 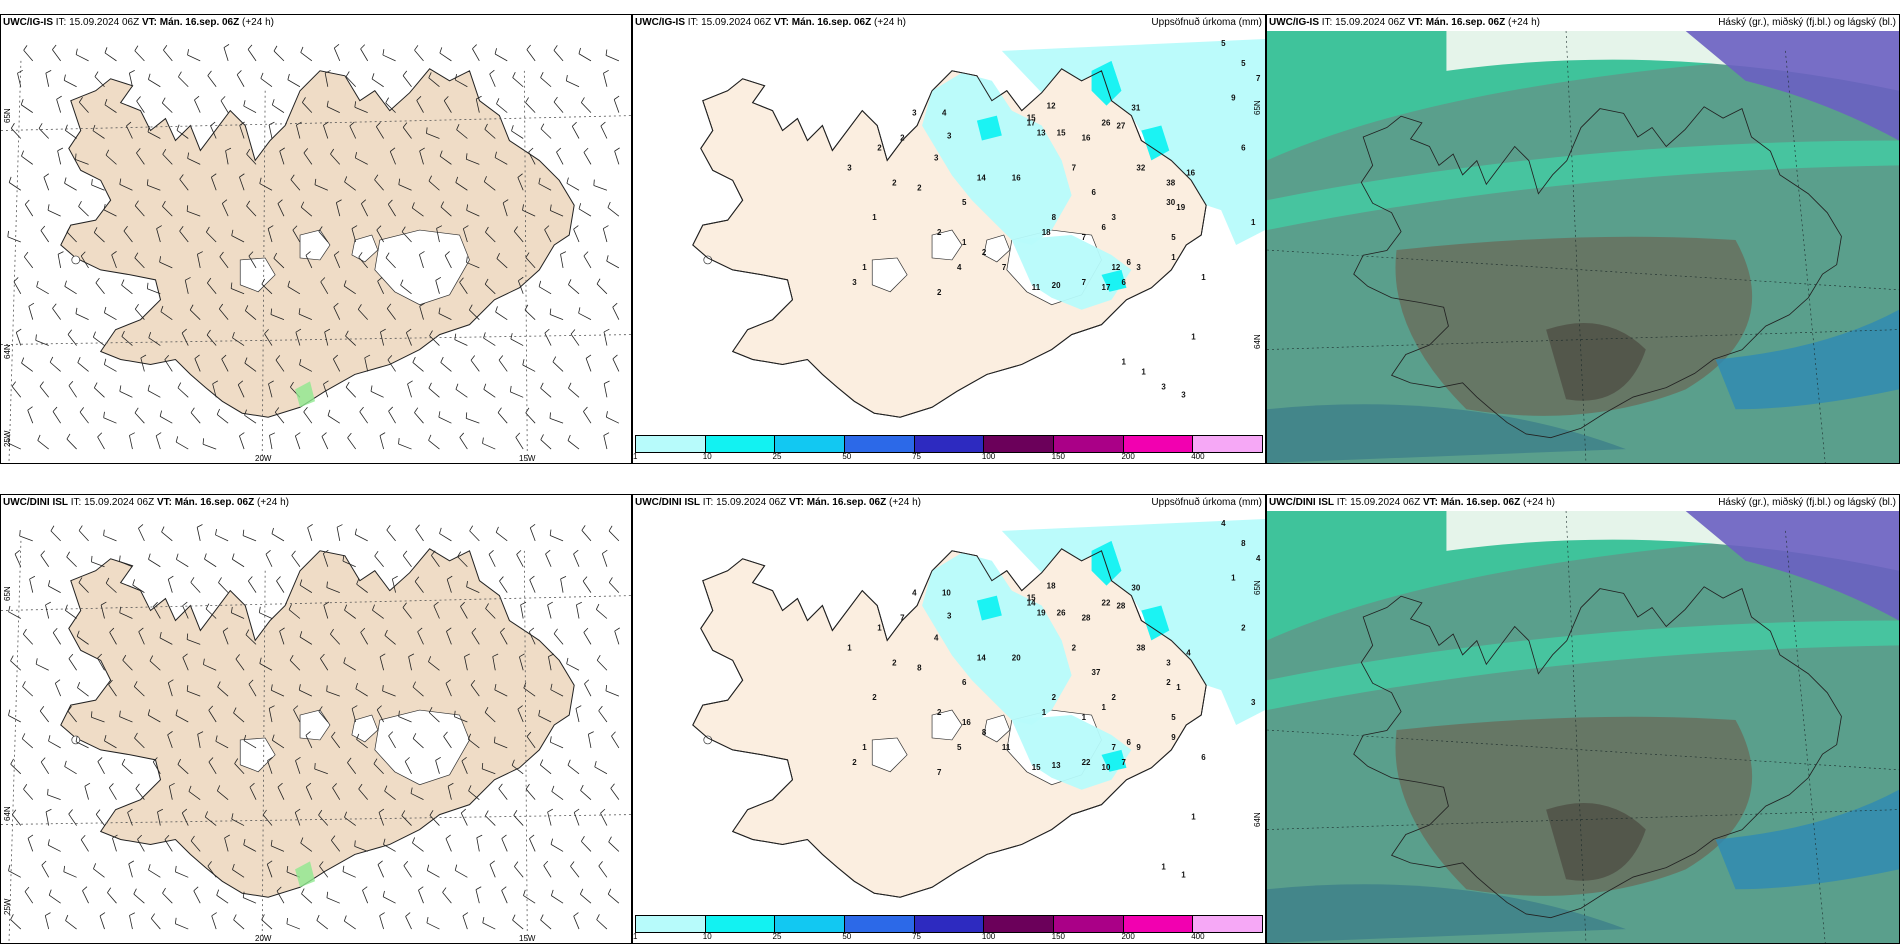 What do you see at coordinates (28, 22) in the screenshot?
I see `model-name: UWC/IG-IS` at bounding box center [28, 22].